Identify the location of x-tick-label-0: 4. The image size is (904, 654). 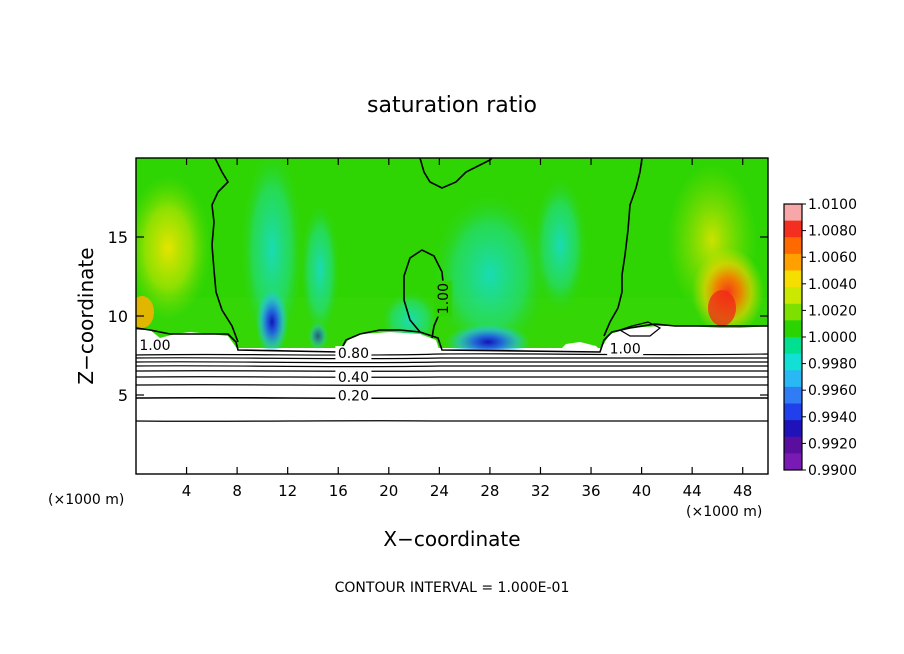
(187, 491).